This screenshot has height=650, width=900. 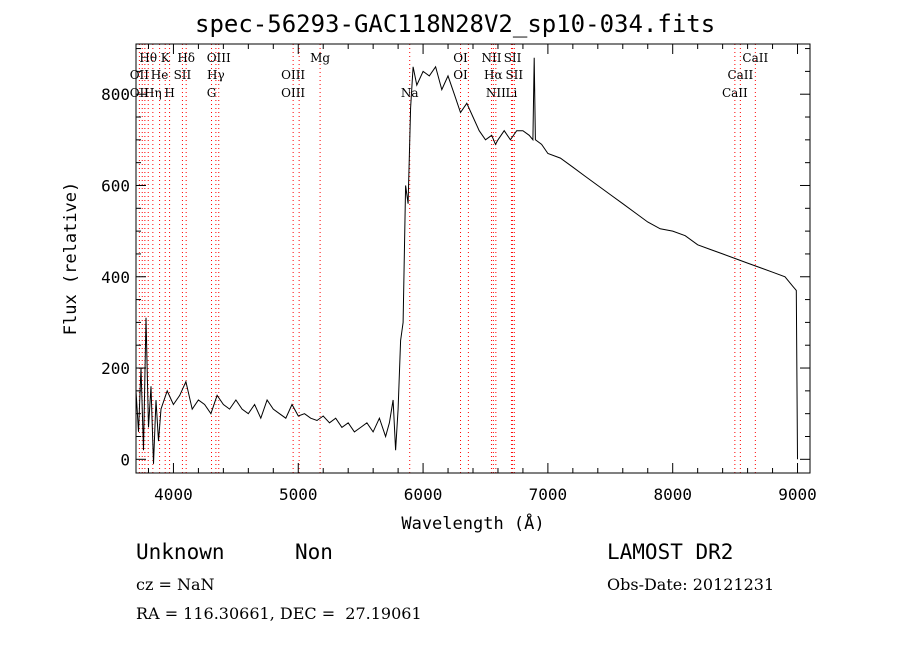 What do you see at coordinates (153, 93) in the screenshot?
I see `line-marker-label: Hη` at bounding box center [153, 93].